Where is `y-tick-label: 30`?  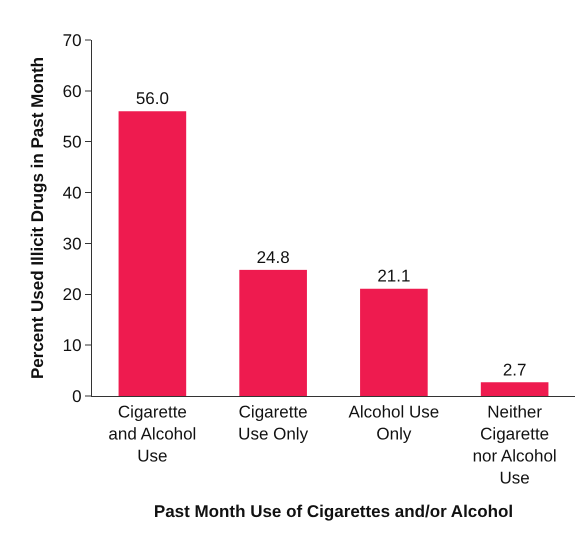
y-tick-label: 30 is located at coordinates (72, 244).